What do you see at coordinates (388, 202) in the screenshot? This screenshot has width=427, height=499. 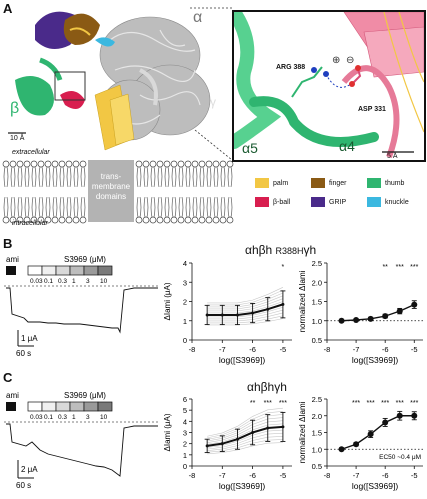 I see `legend-item: knuckle` at bounding box center [388, 202].